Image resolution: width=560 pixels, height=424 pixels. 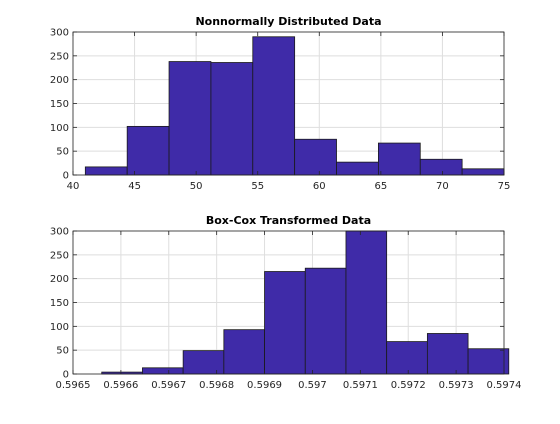 I want to click on x-tick-label: 0.5973, so click(x=456, y=385).